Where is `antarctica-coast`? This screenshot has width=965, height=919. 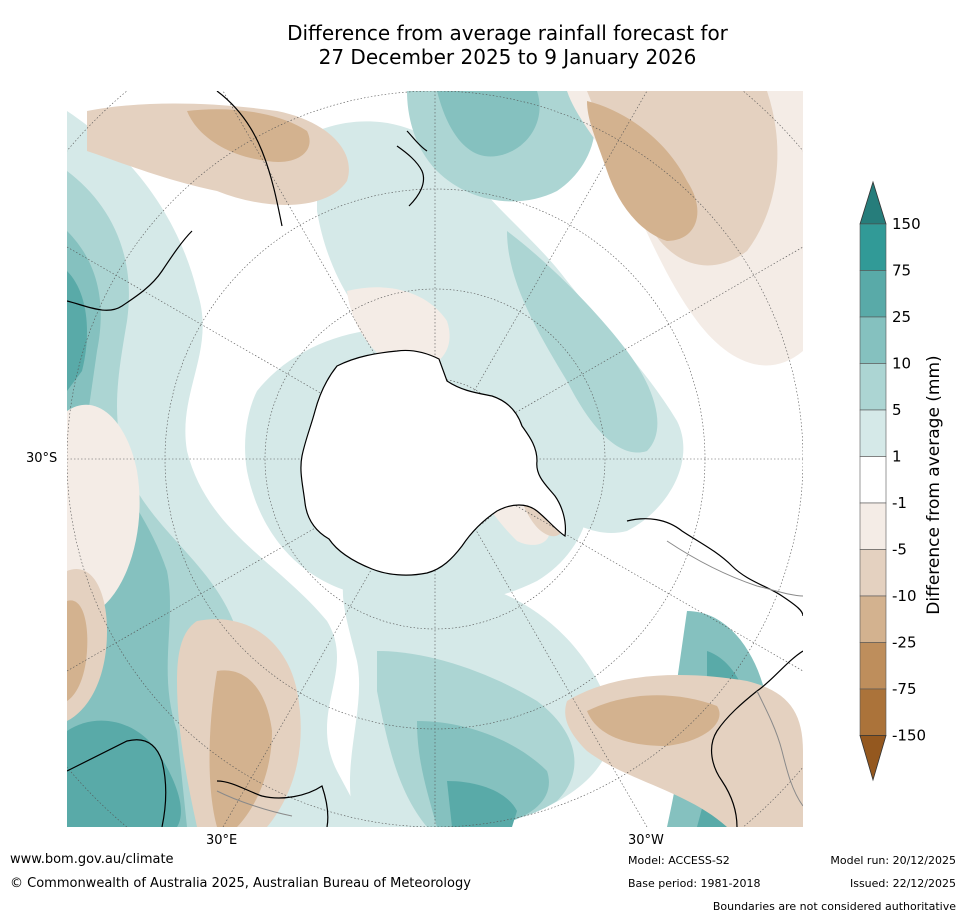
antarctica-coast is located at coordinates (433, 462).